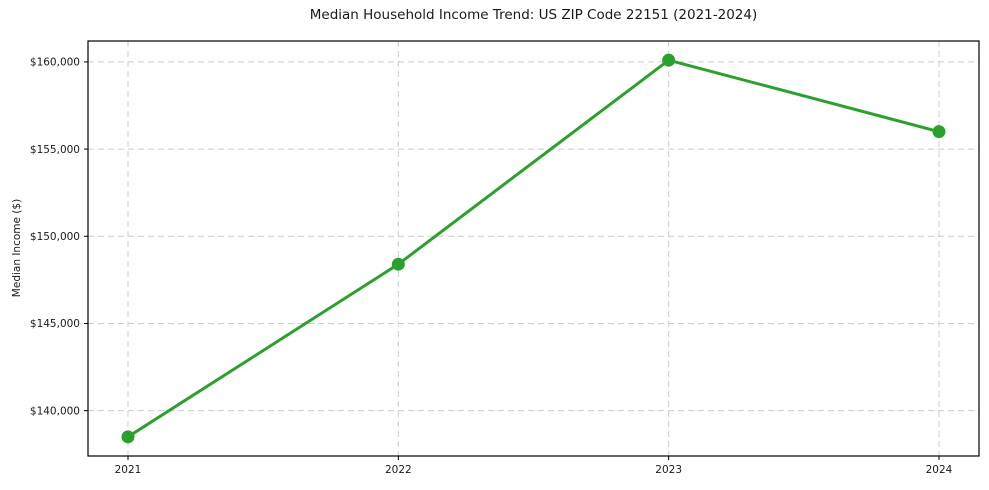 Image resolution: width=989 pixels, height=490 pixels. Describe the element at coordinates (939, 470) in the screenshot. I see `x-tick-label: 2024` at that location.